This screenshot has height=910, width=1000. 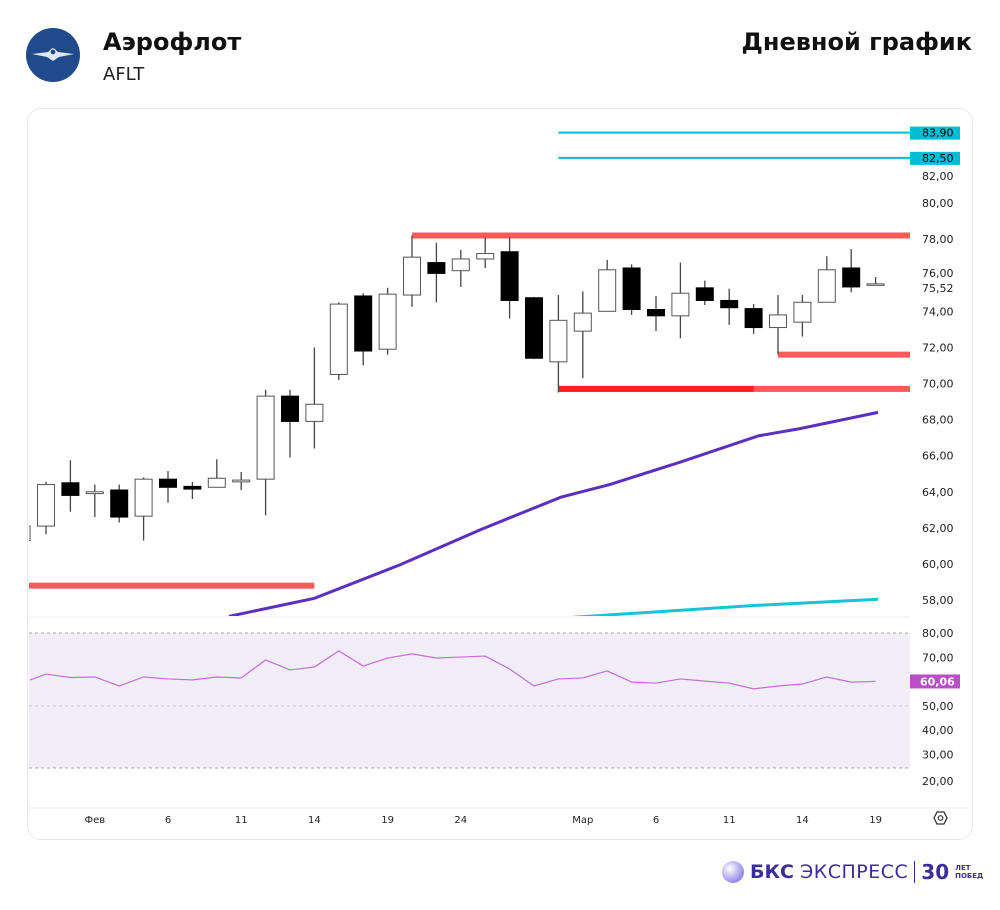 I want to click on brand-regular: ЭКСПРЕСС, so click(x=854, y=872).